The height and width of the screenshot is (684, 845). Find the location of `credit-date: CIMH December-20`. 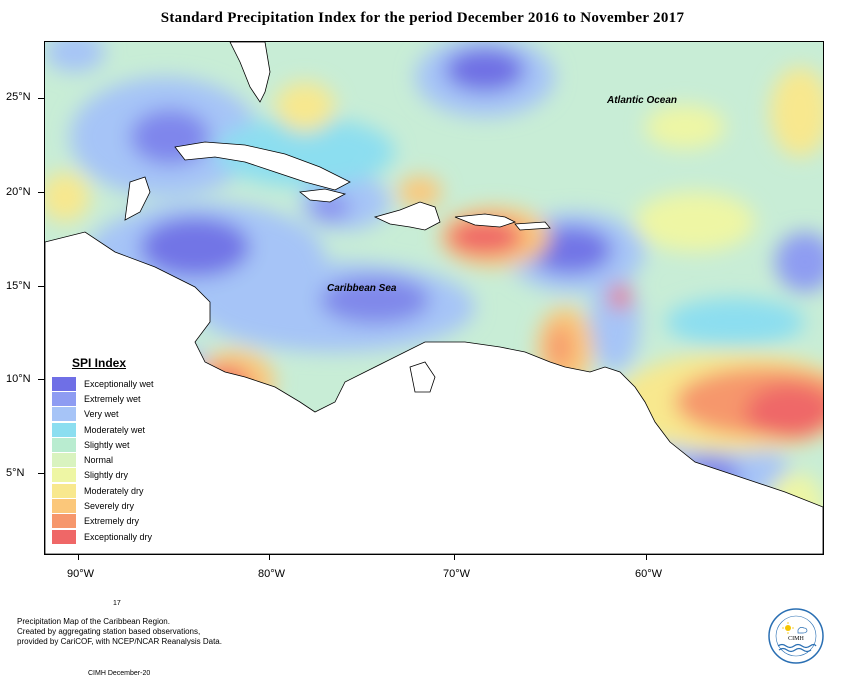

credit-date: CIMH December-20 is located at coordinates (119, 673).